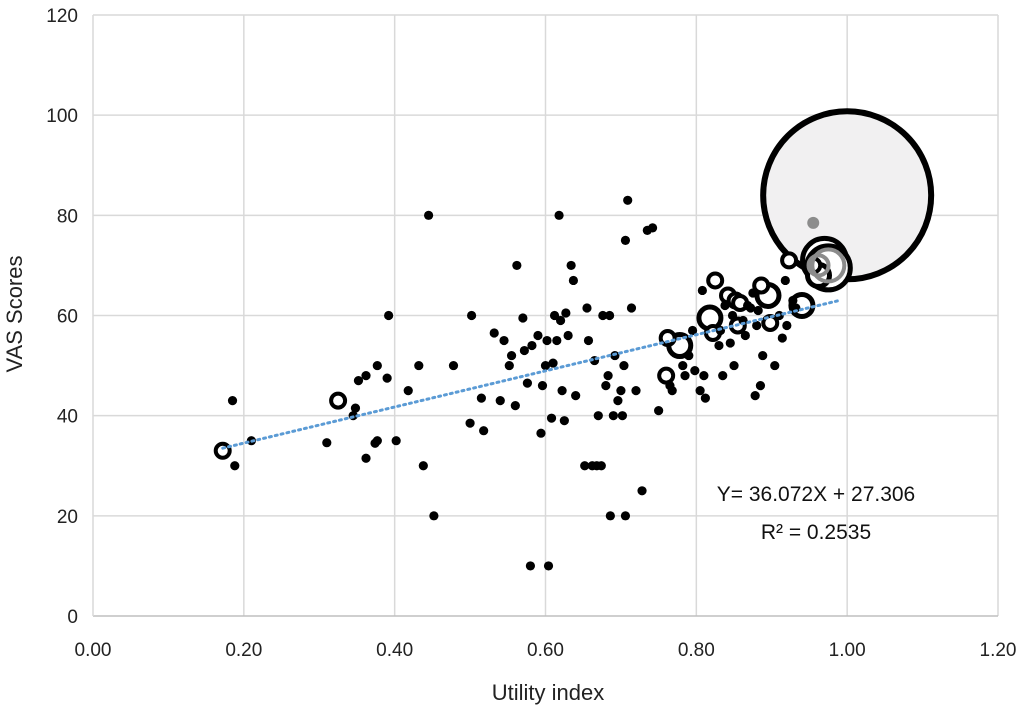 This screenshot has height=711, width=1024. I want to click on y-axis-title: VAS Scores, so click(14, 314).